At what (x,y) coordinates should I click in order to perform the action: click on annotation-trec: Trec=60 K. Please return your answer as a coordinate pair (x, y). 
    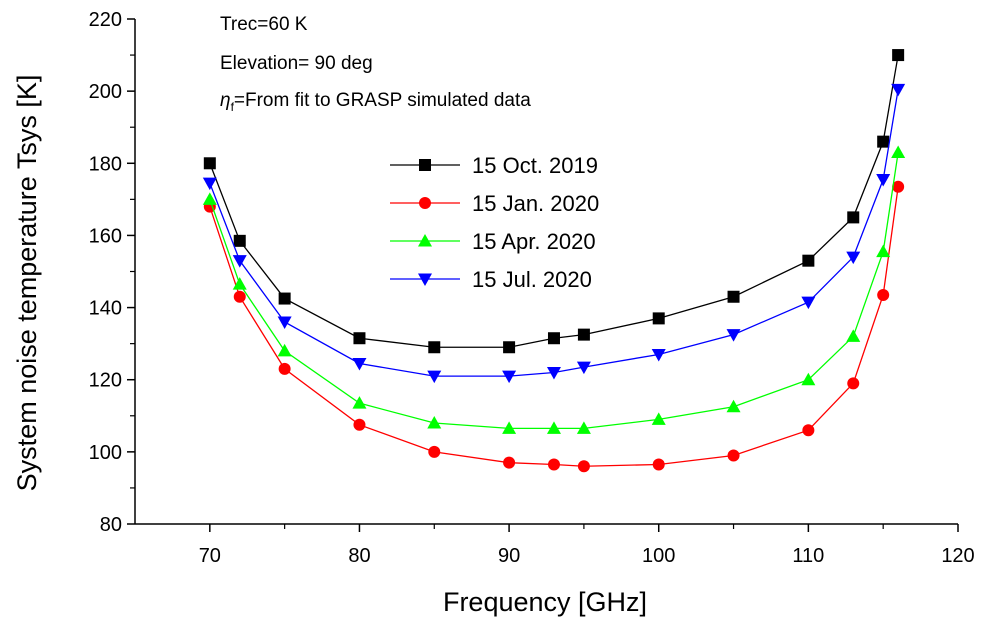
    Looking at the image, I should click on (264, 24).